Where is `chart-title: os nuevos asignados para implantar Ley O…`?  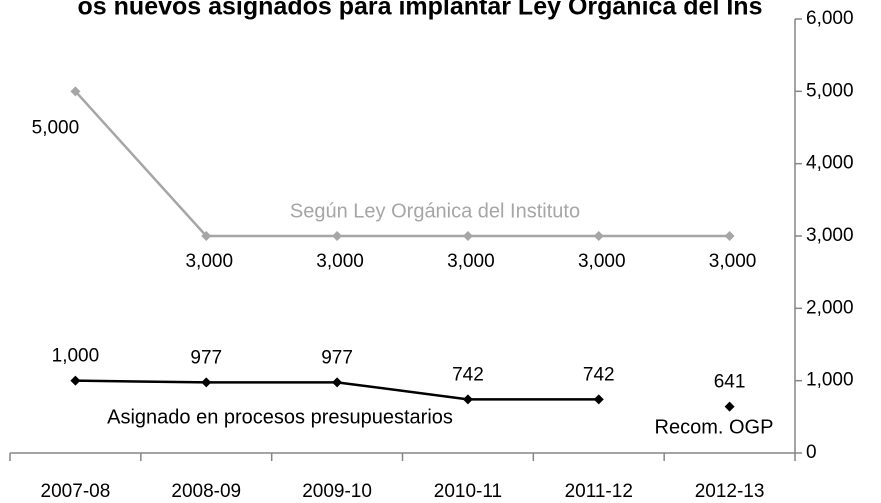 chart-title: os nuevos asignados para implantar Ley O… is located at coordinates (420, 10).